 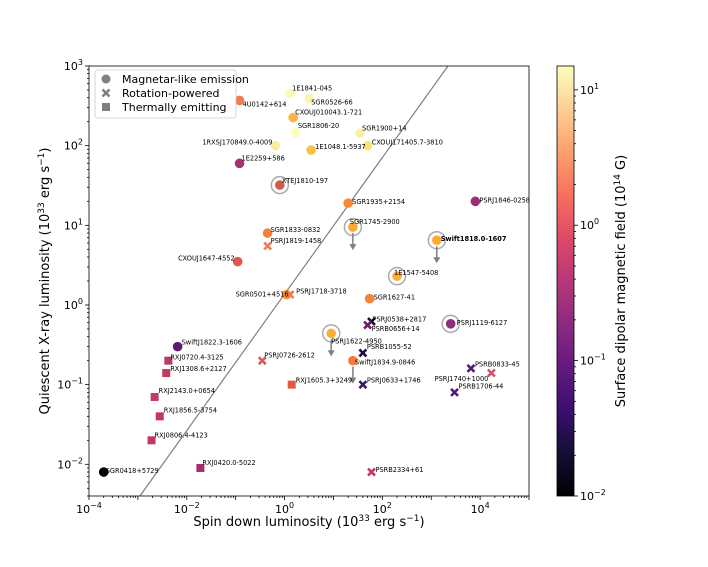 What do you see at coordinates (308, 522) in the screenshot?
I see `x-axis-title: Spin down luminosity (1033 erg s−1)` at bounding box center [308, 522].